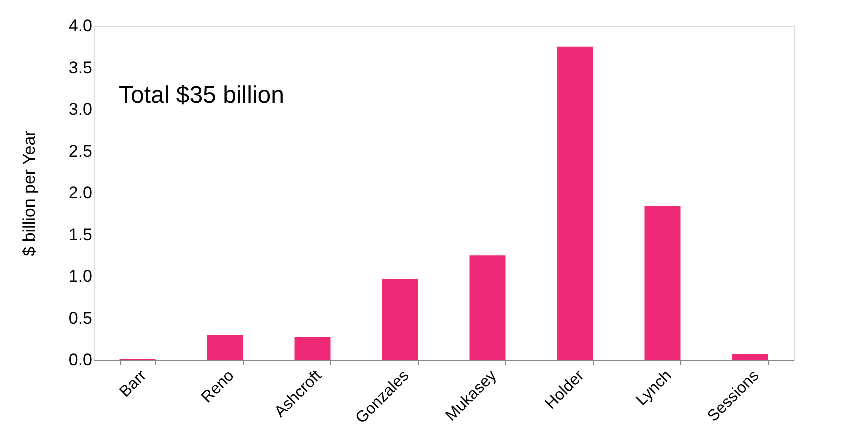 The image size is (858, 436). Describe the element at coordinates (80, 151) in the screenshot. I see `y-tick-label: 2.5` at that location.